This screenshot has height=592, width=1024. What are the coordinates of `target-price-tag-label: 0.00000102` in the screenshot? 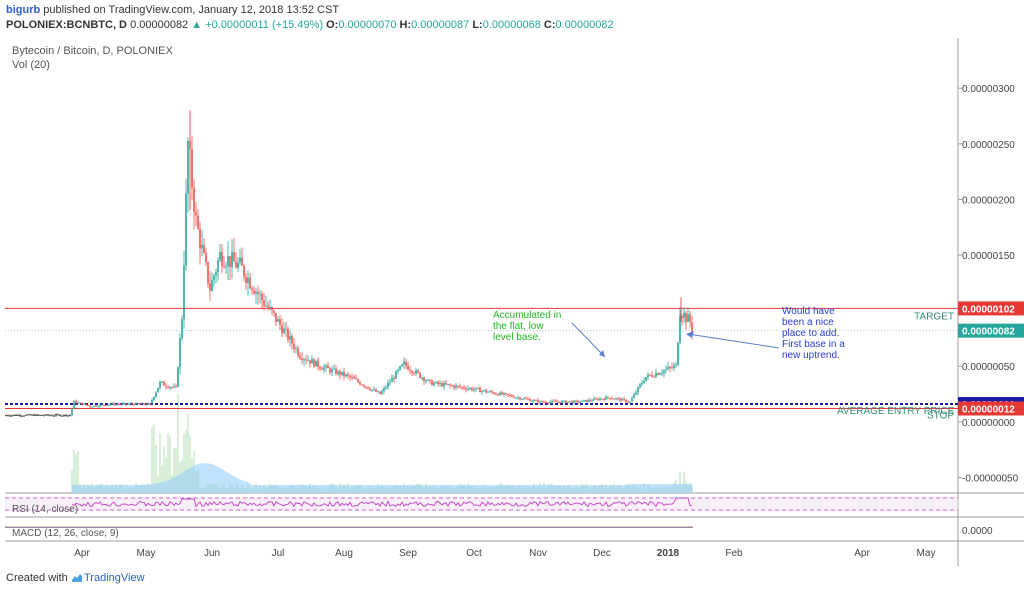 It's located at (988, 309).